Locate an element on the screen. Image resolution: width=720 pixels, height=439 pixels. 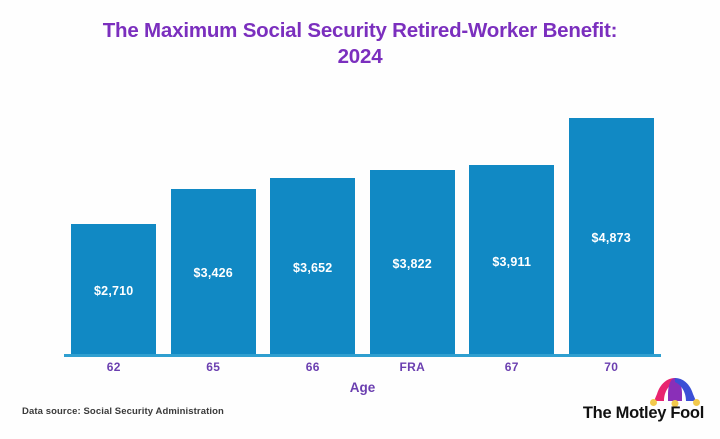
x-tick-label: 66 is located at coordinates (312, 367).